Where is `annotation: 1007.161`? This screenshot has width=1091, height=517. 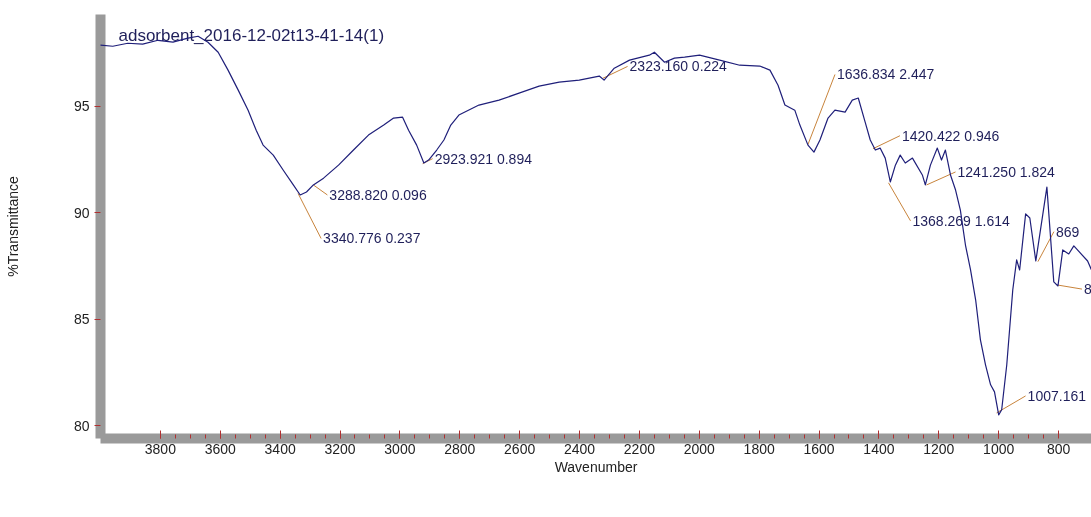
annotation: 1007.161 is located at coordinates (1057, 395).